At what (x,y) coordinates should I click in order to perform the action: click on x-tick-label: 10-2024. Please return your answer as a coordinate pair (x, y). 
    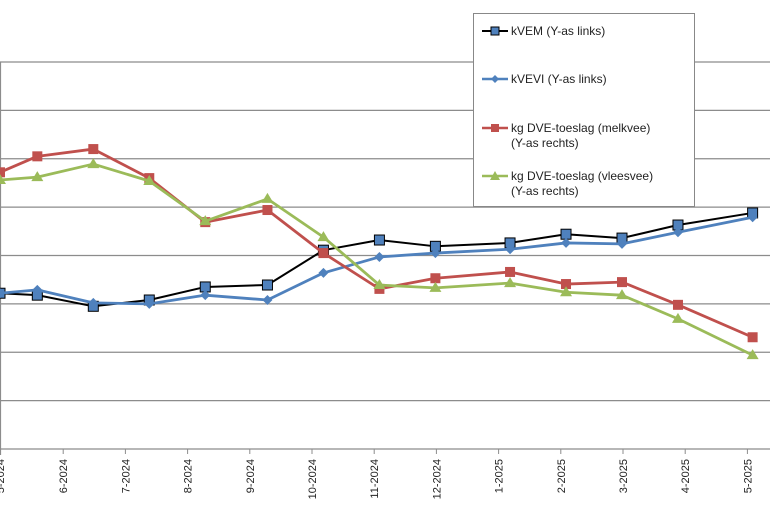
    Looking at the image, I should click on (313, 479).